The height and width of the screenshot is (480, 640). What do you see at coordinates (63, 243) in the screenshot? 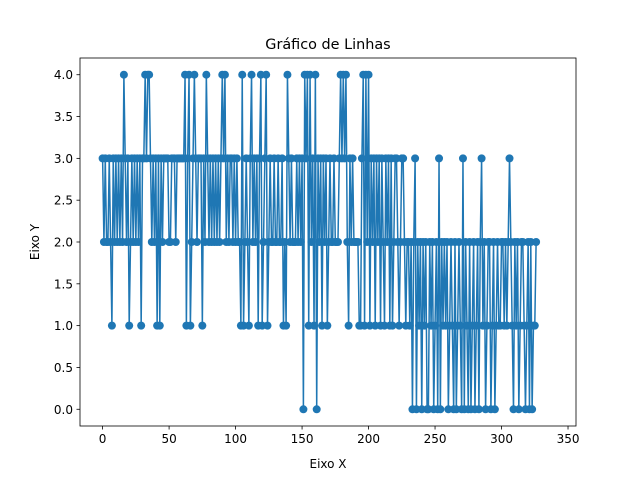
I see `y-tick-label: 2.0` at bounding box center [63, 243].